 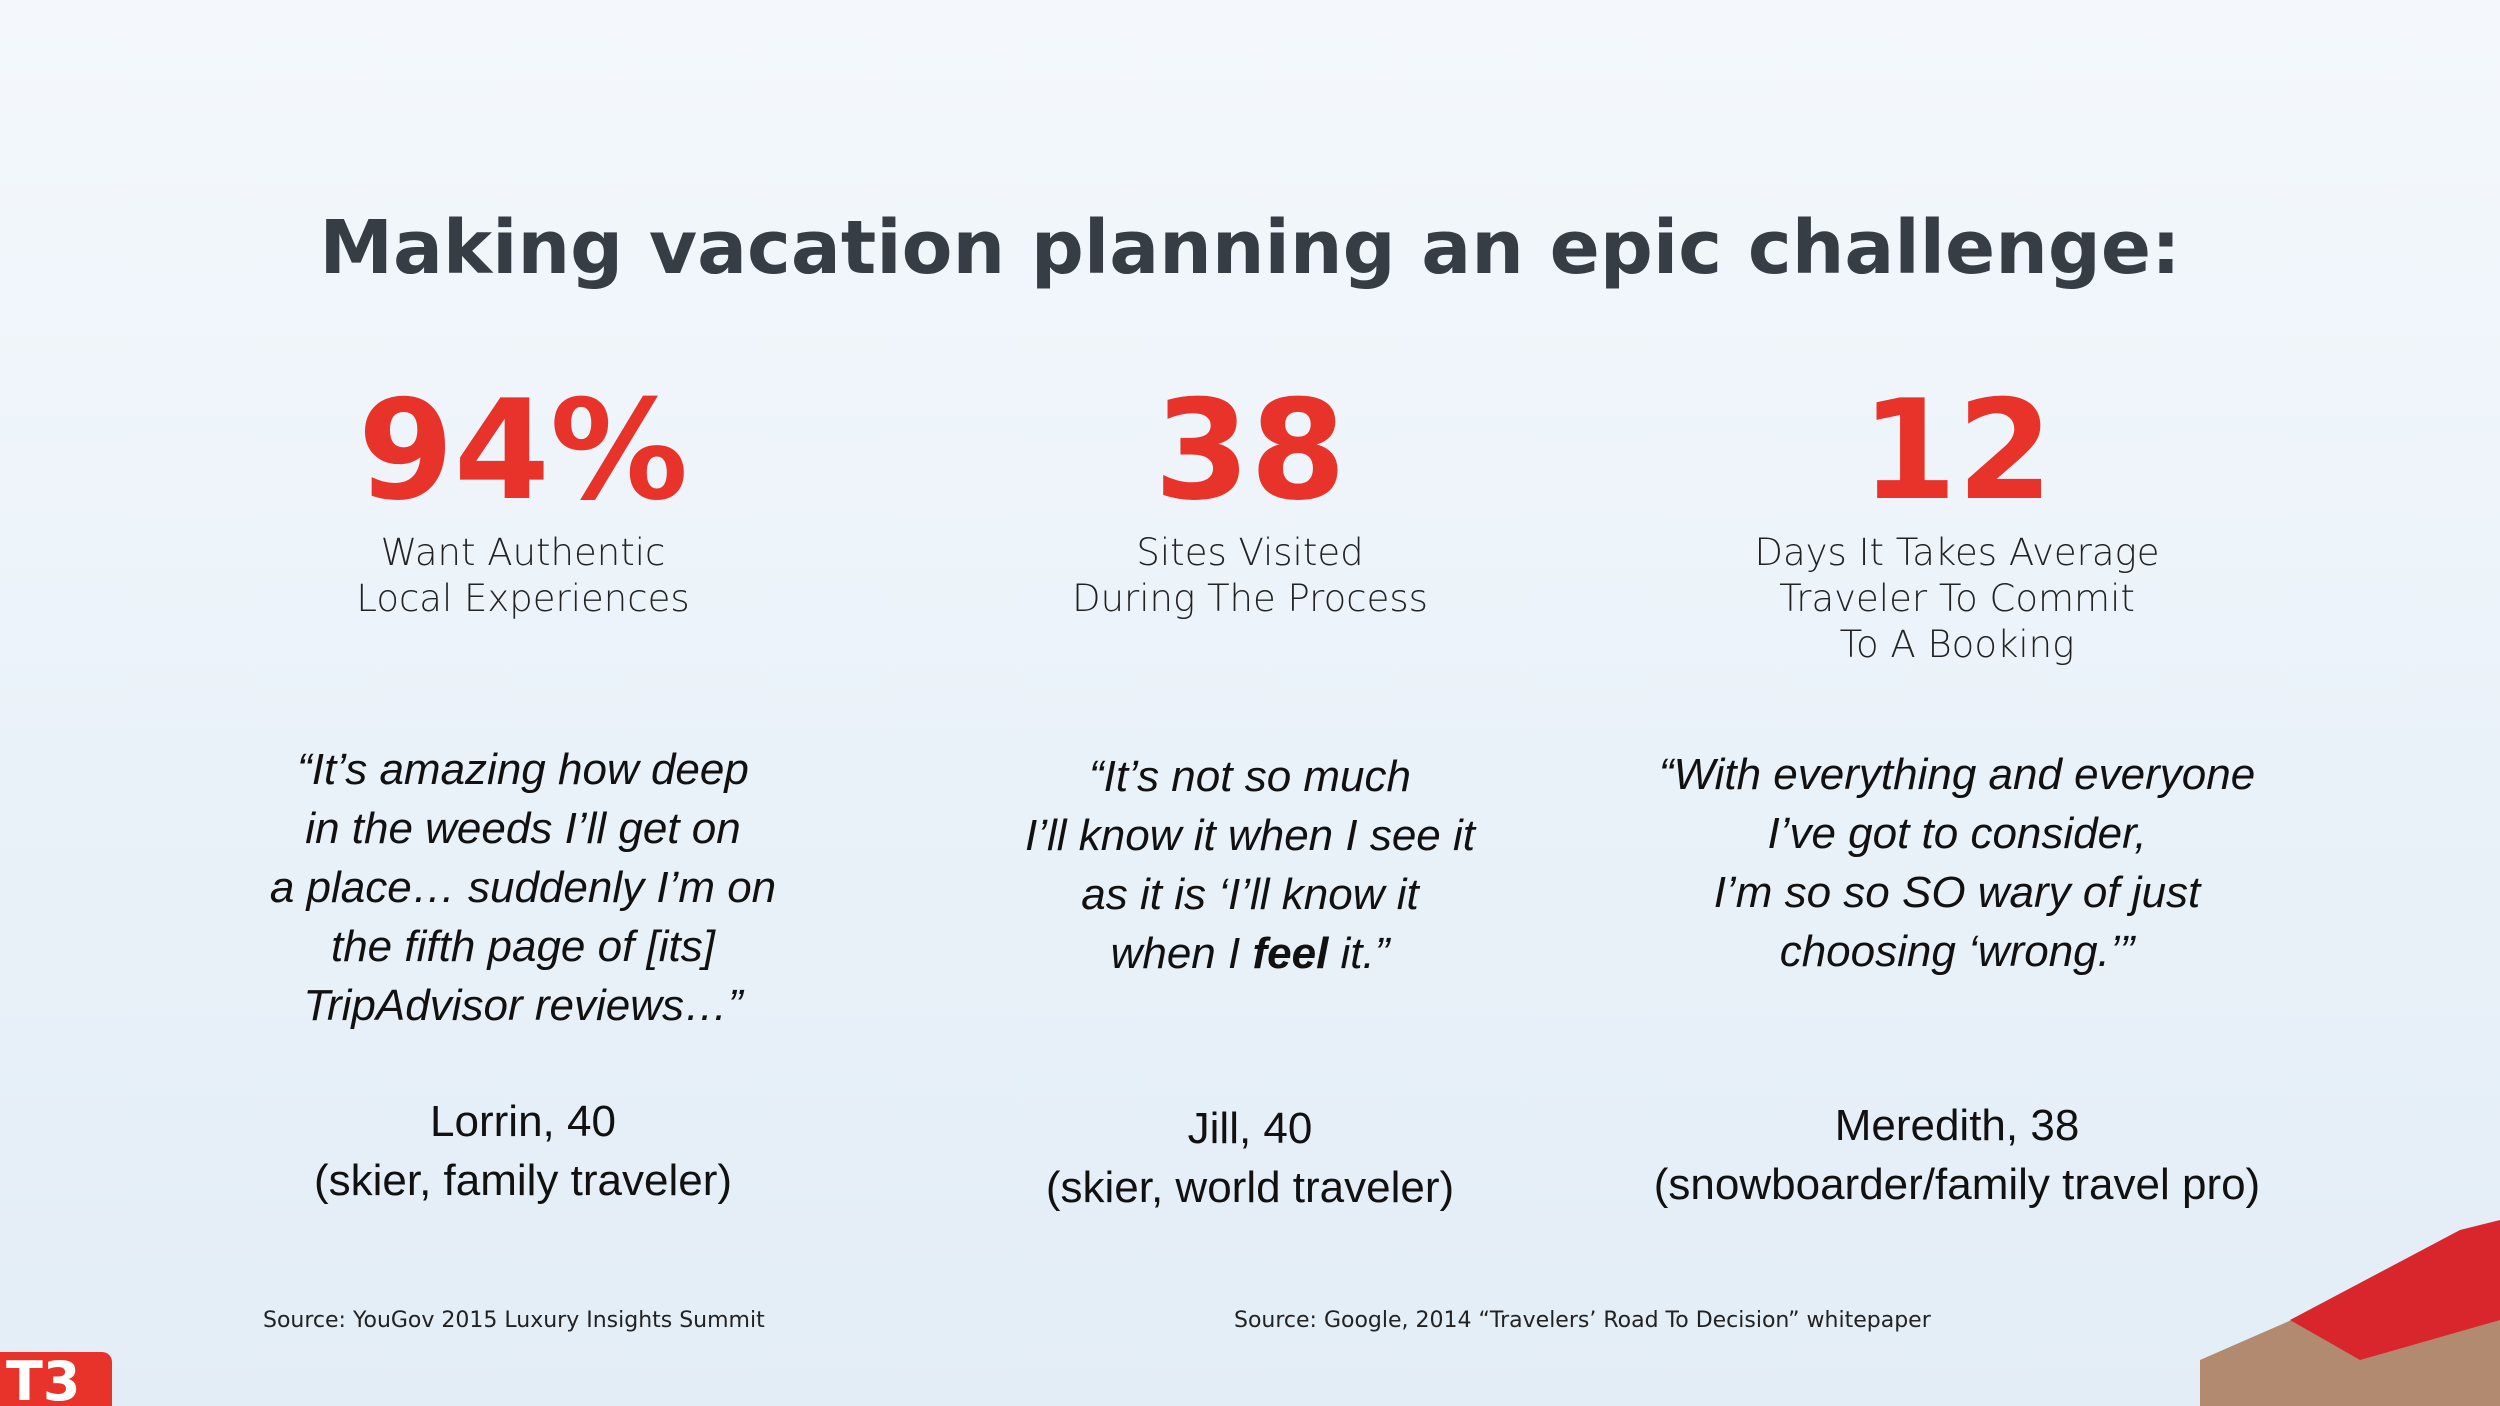 What do you see at coordinates (523, 552) in the screenshot?
I see `label-line: Want Authentic` at bounding box center [523, 552].